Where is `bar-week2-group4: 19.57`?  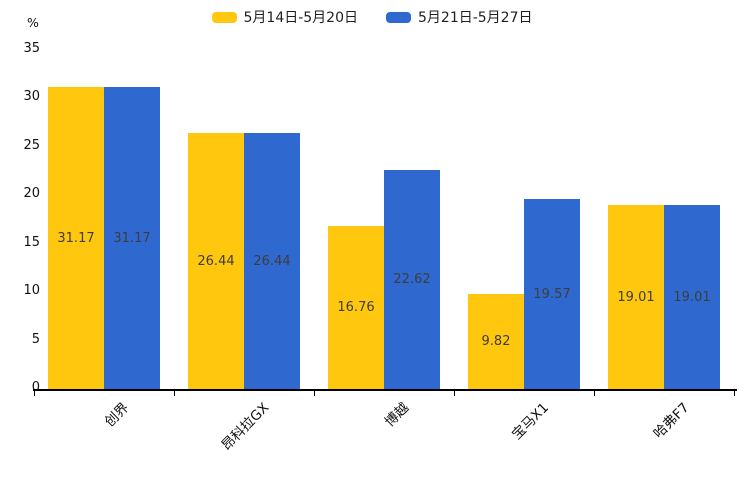 bar-week2-group4: 19.57 is located at coordinates (552, 294).